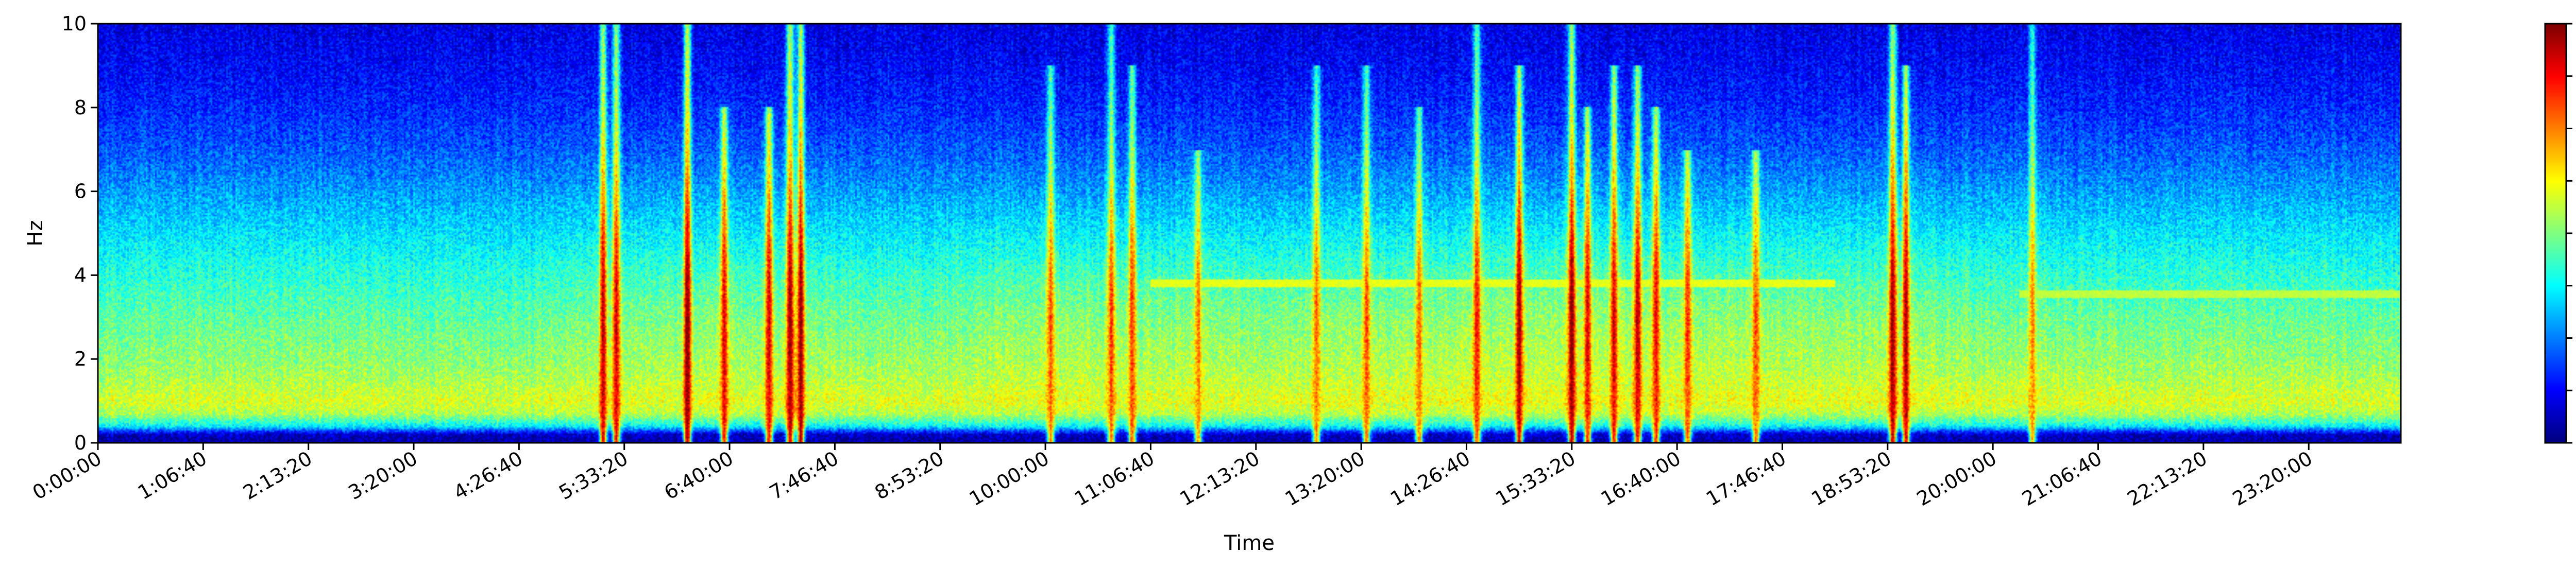 This screenshot has width=2576, height=569. What do you see at coordinates (80, 443) in the screenshot?
I see `y-tick-label: 0` at bounding box center [80, 443].